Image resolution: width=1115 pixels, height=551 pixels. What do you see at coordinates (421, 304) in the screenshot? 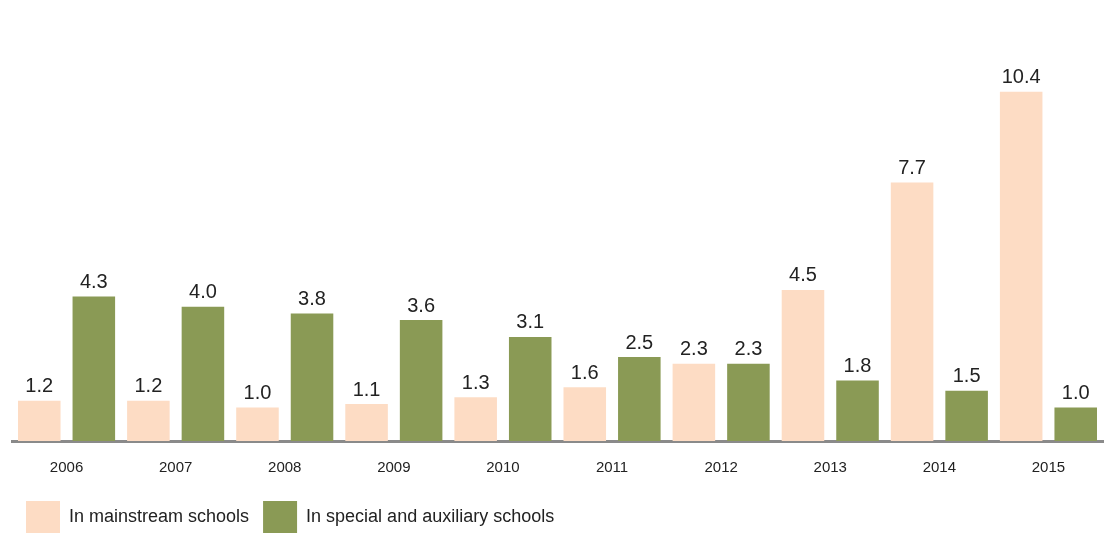
I see `data-label: 3.6` at bounding box center [421, 304].